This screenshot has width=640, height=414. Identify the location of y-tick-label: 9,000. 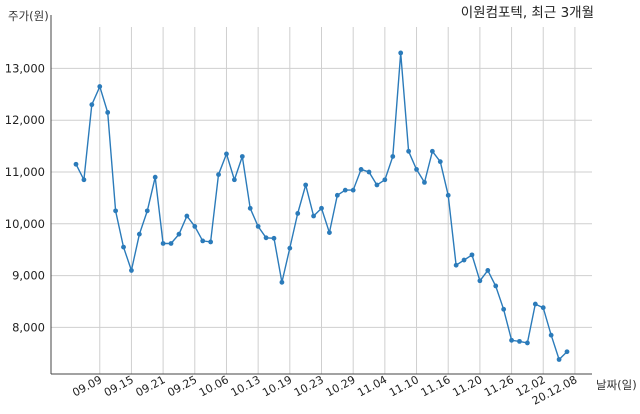
(28, 276).